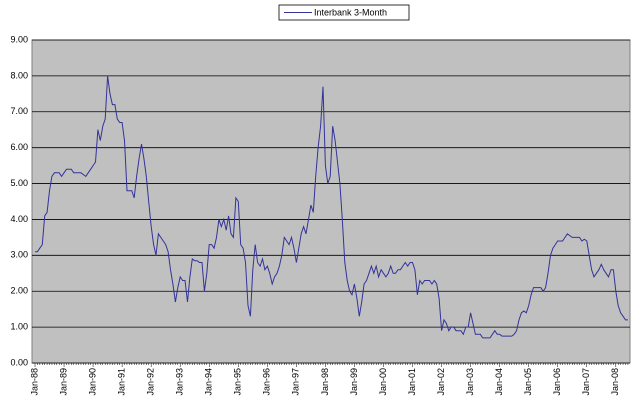 This screenshot has width=640, height=408. I want to click on y-tick-label: 0.00, so click(19, 362).